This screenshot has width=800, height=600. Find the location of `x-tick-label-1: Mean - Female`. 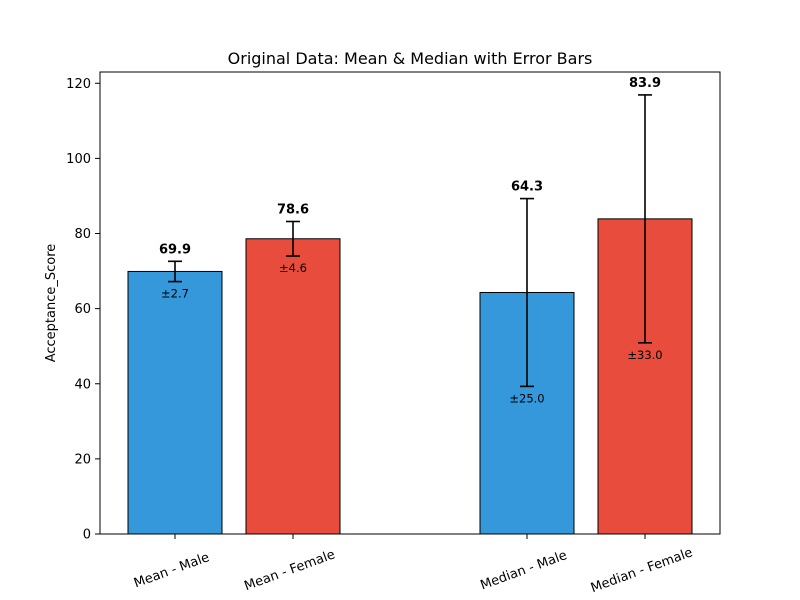

x-tick-label-1: Mean - Female is located at coordinates (289, 570).